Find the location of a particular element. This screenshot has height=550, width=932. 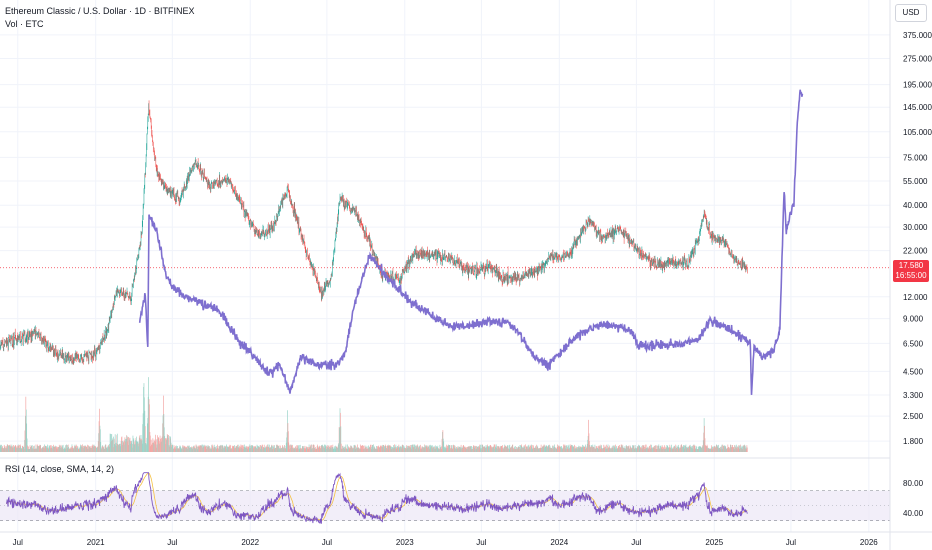

last-price-countdown: 16:55:00 is located at coordinates (911, 275).